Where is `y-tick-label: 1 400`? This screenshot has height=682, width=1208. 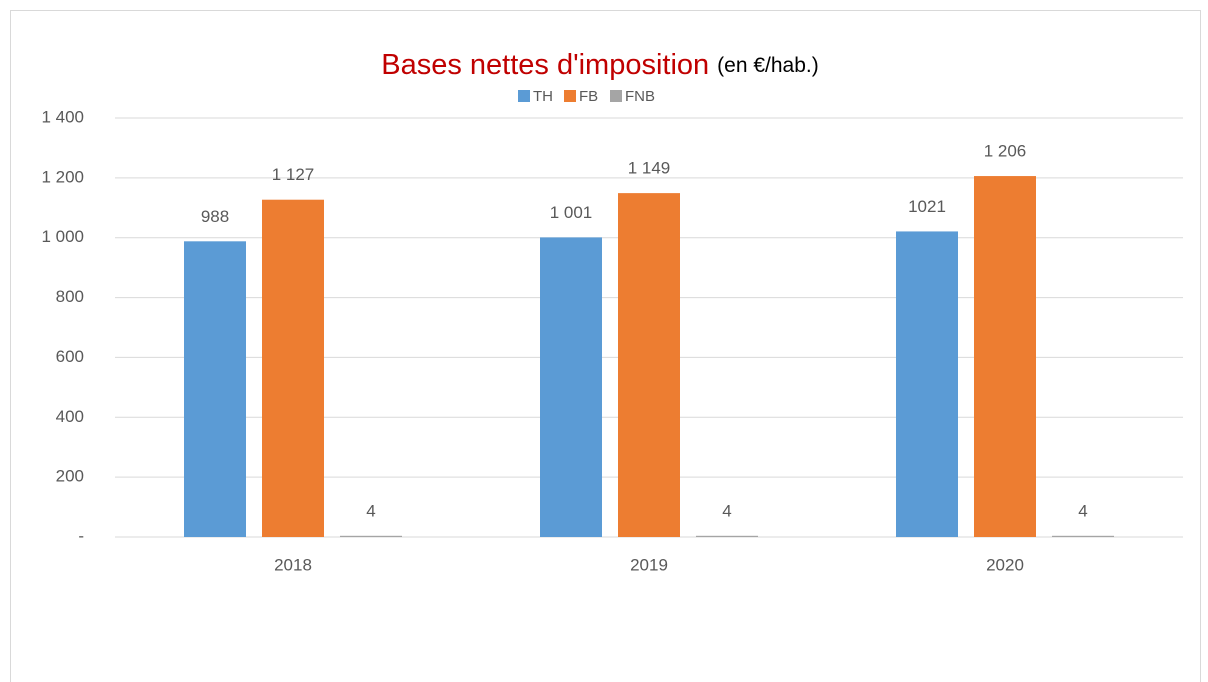 y-tick-label: 1 400 is located at coordinates (62, 116).